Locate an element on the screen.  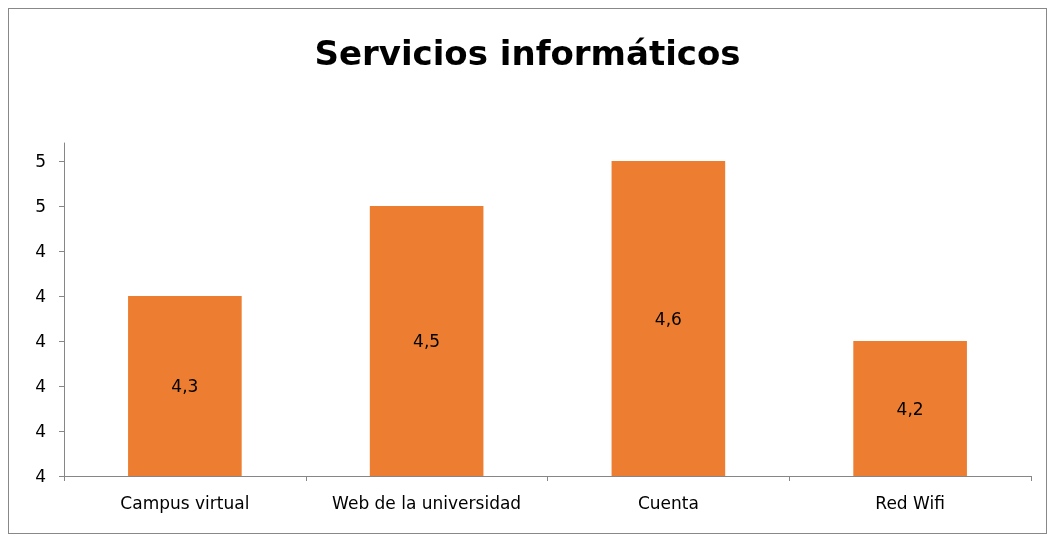
chart-title: Servicios informáticos is located at coordinates (527, 53).